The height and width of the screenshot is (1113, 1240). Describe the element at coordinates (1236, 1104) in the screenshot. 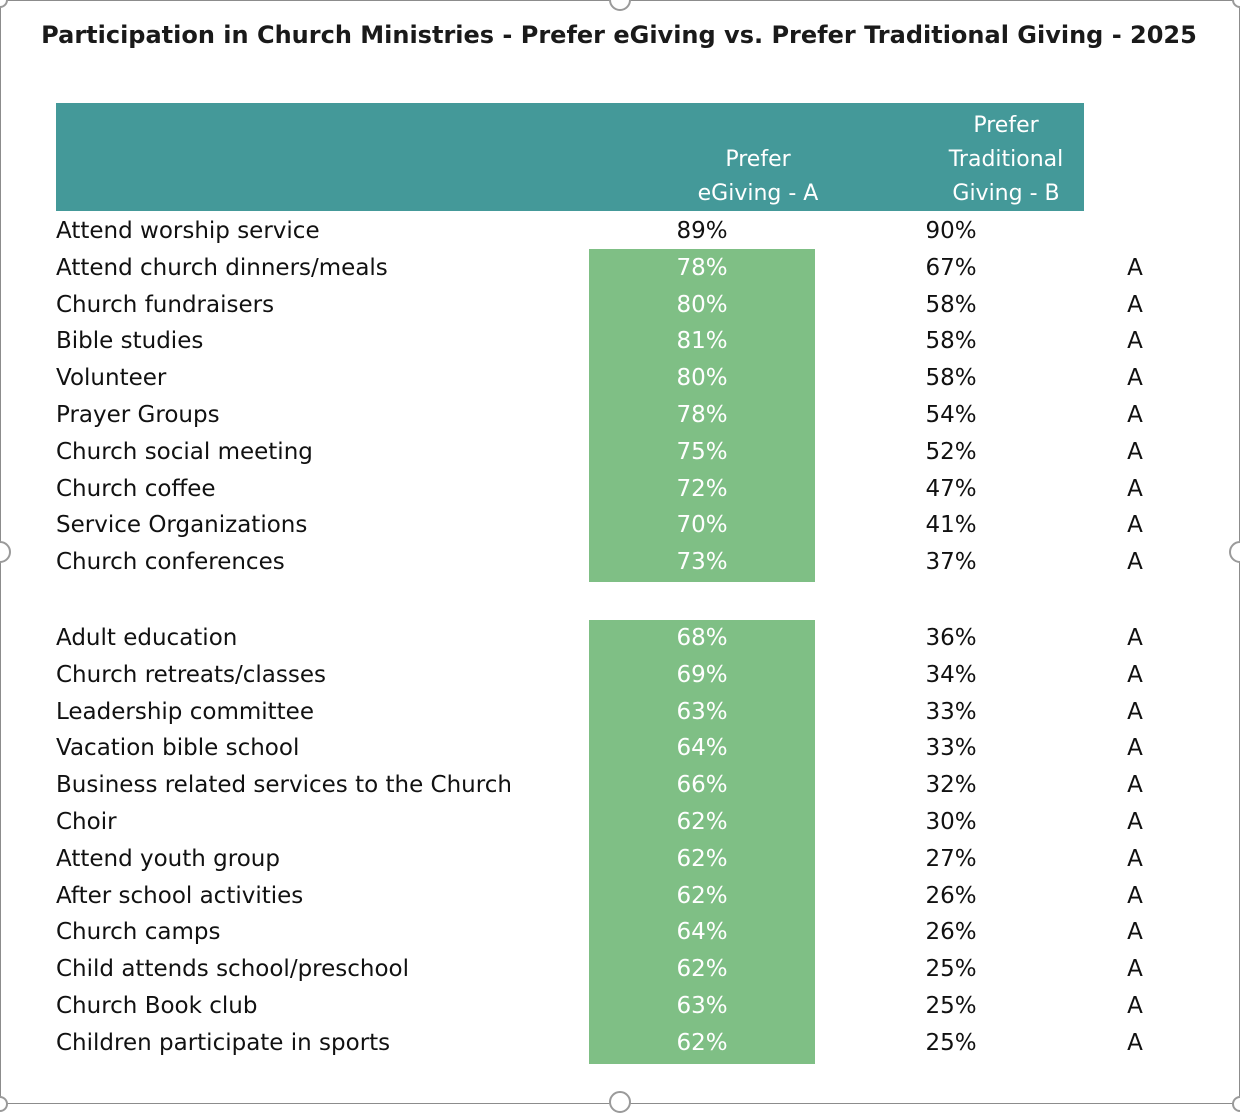

I see `resize-handle-bottom-right` at that location.